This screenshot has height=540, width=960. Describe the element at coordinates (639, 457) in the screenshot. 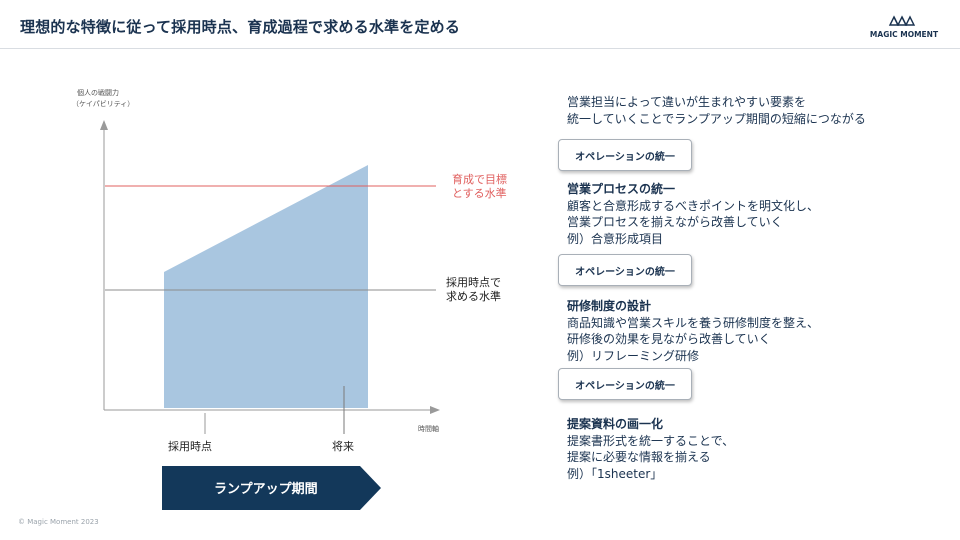

I see `section-line: 提案に必要な情報を揃える` at that location.